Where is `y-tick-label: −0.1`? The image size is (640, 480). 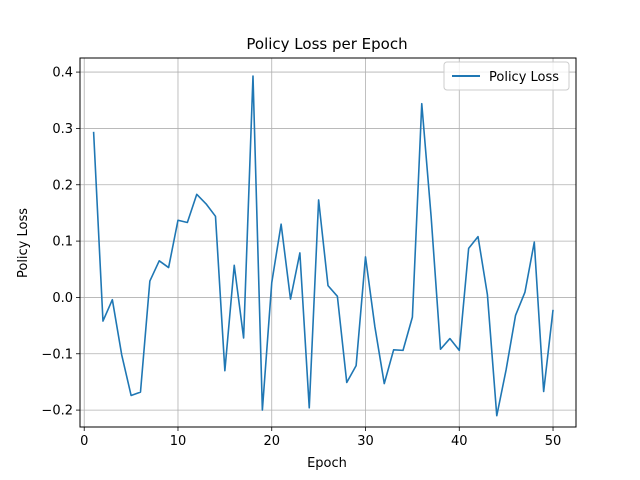
y-tick-label: −0.1 is located at coordinates (57, 354).